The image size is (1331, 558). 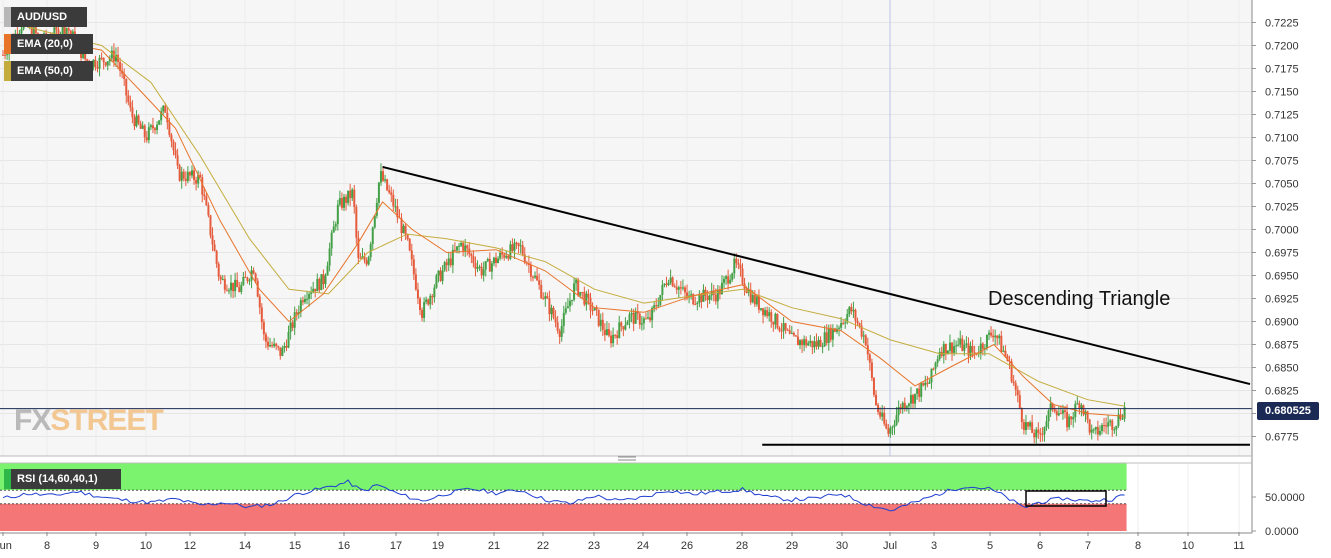 I want to click on ema20-tag: EMA (20,0), so click(x=48, y=44).